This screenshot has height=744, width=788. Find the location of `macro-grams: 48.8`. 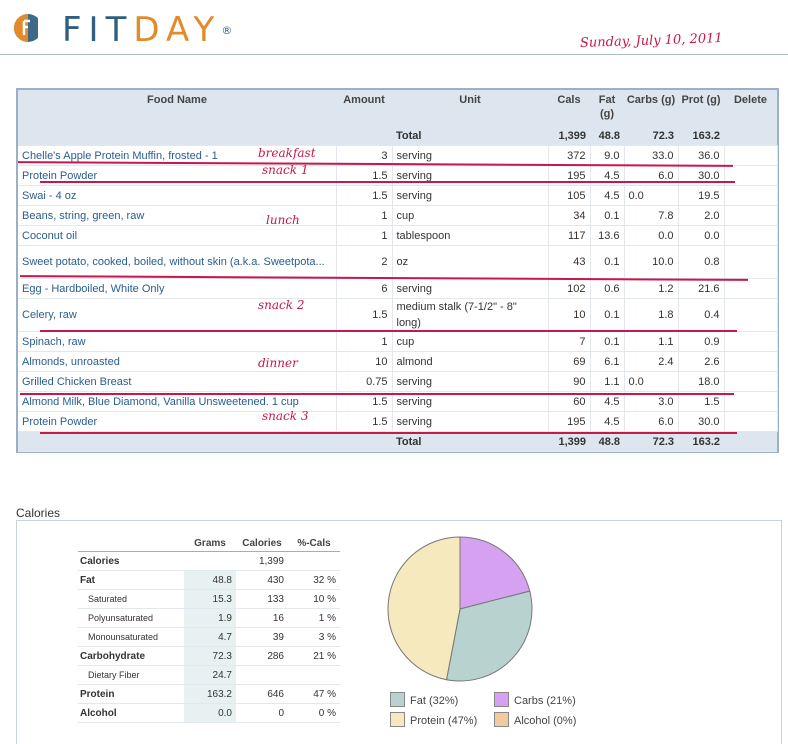

macro-grams: 48.8 is located at coordinates (210, 580).